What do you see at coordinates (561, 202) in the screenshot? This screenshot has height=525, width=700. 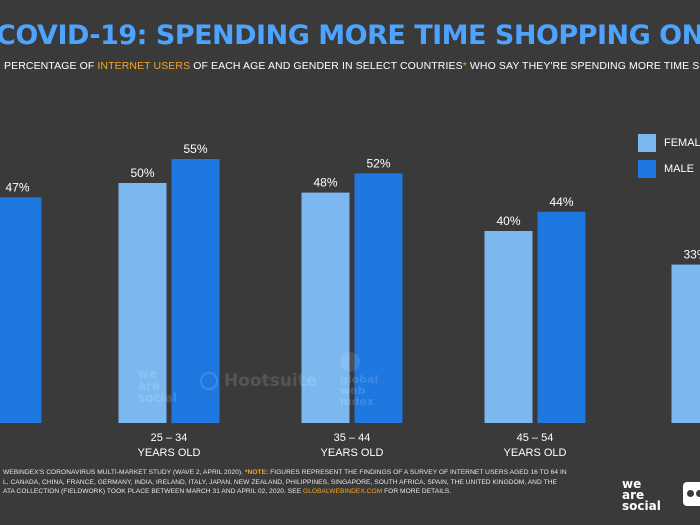 I see `data-label: 44%` at bounding box center [561, 202].